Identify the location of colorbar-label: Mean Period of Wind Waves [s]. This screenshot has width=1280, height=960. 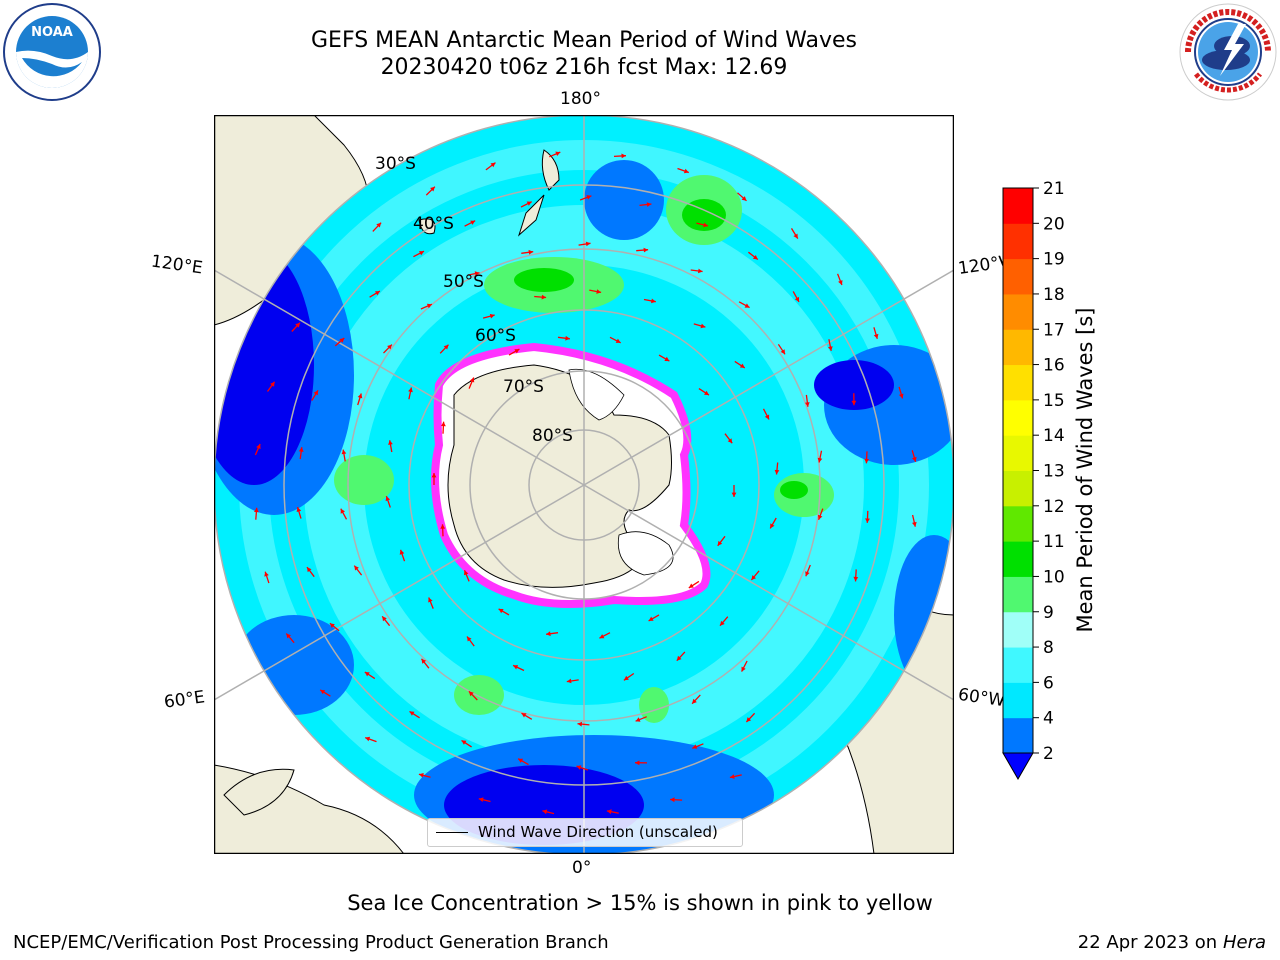
(1085, 470).